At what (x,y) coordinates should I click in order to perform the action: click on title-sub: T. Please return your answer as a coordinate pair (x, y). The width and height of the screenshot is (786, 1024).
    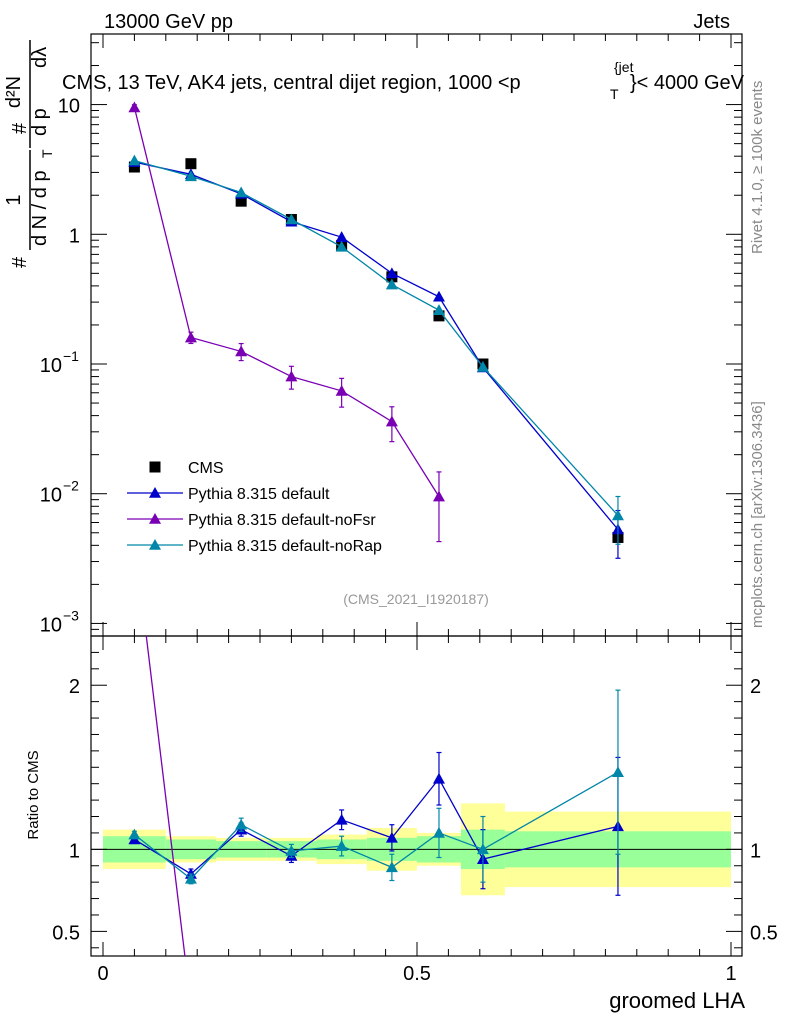
    Looking at the image, I should click on (614, 94).